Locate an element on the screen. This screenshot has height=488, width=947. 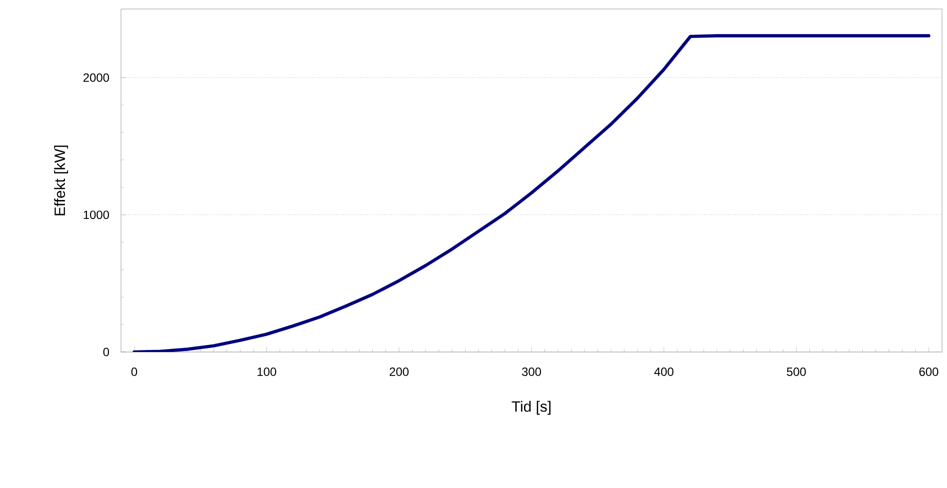
y-tick-label: 1000 is located at coordinates (97, 215).